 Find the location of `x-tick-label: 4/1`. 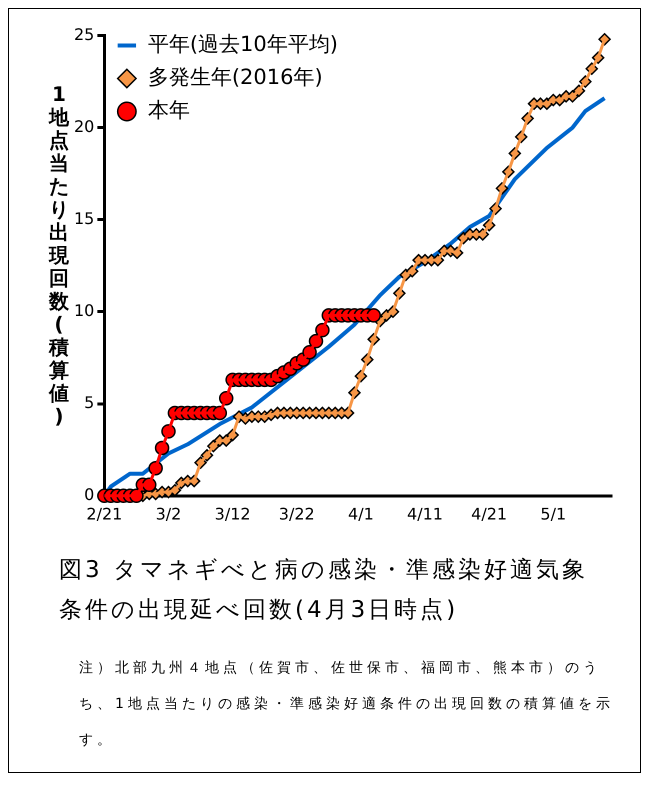

x-tick-label: 4/1 is located at coordinates (361, 514).